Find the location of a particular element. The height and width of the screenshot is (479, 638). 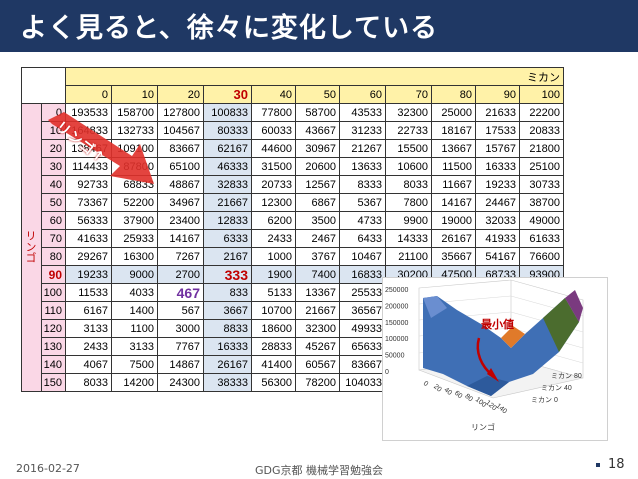

table-cell: 5367 is located at coordinates (362, 202).